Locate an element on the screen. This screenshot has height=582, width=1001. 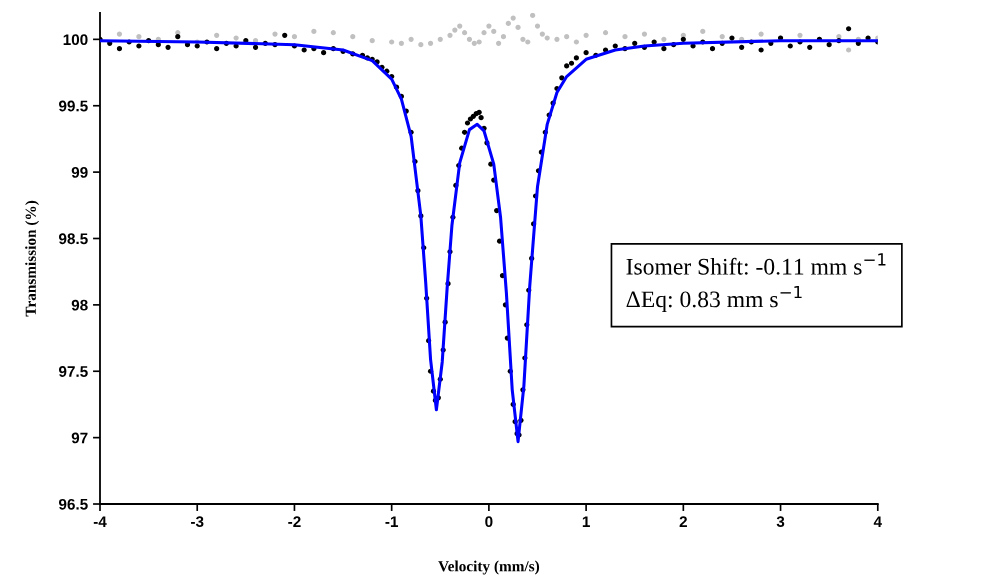
y-tick-label: 97.5 is located at coordinates (73, 371).